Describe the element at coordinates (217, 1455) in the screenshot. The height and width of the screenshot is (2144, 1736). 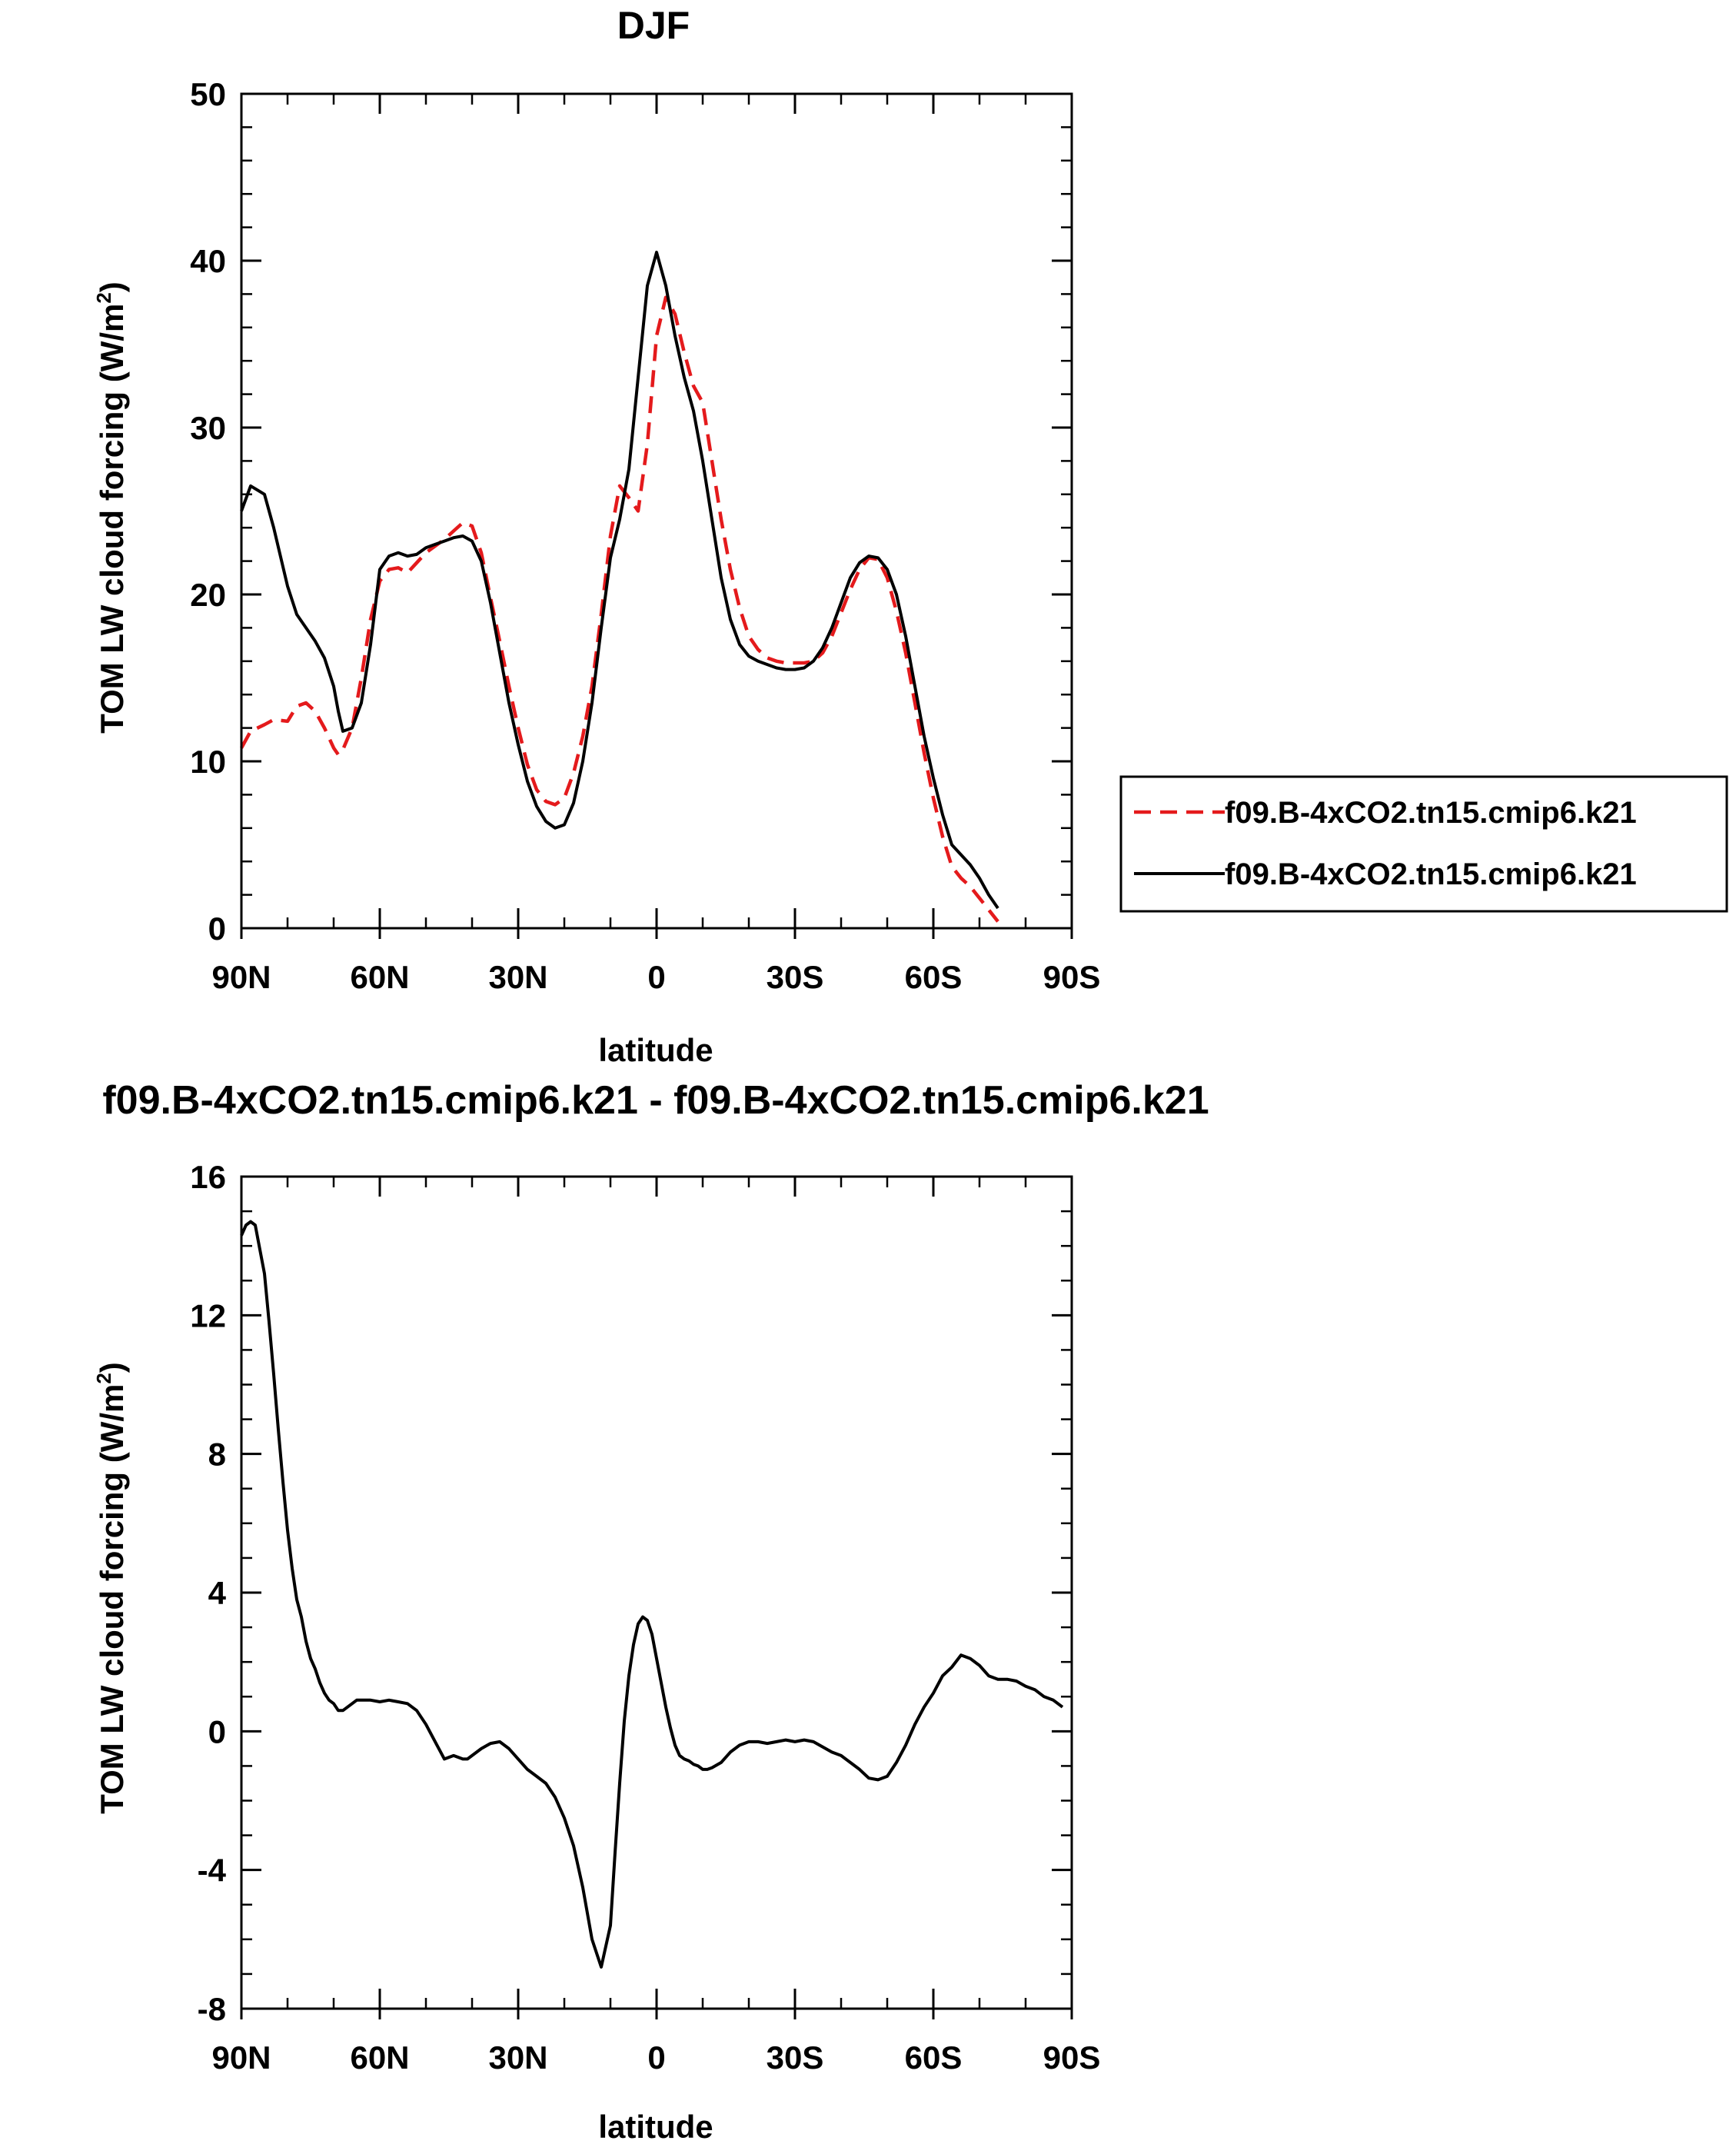
I see `y-tick-label: 8` at that location.